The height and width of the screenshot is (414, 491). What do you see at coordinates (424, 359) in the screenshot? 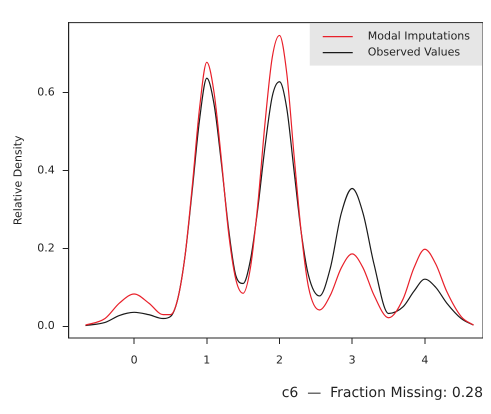
I see `x-tick-label: 4` at bounding box center [424, 359].